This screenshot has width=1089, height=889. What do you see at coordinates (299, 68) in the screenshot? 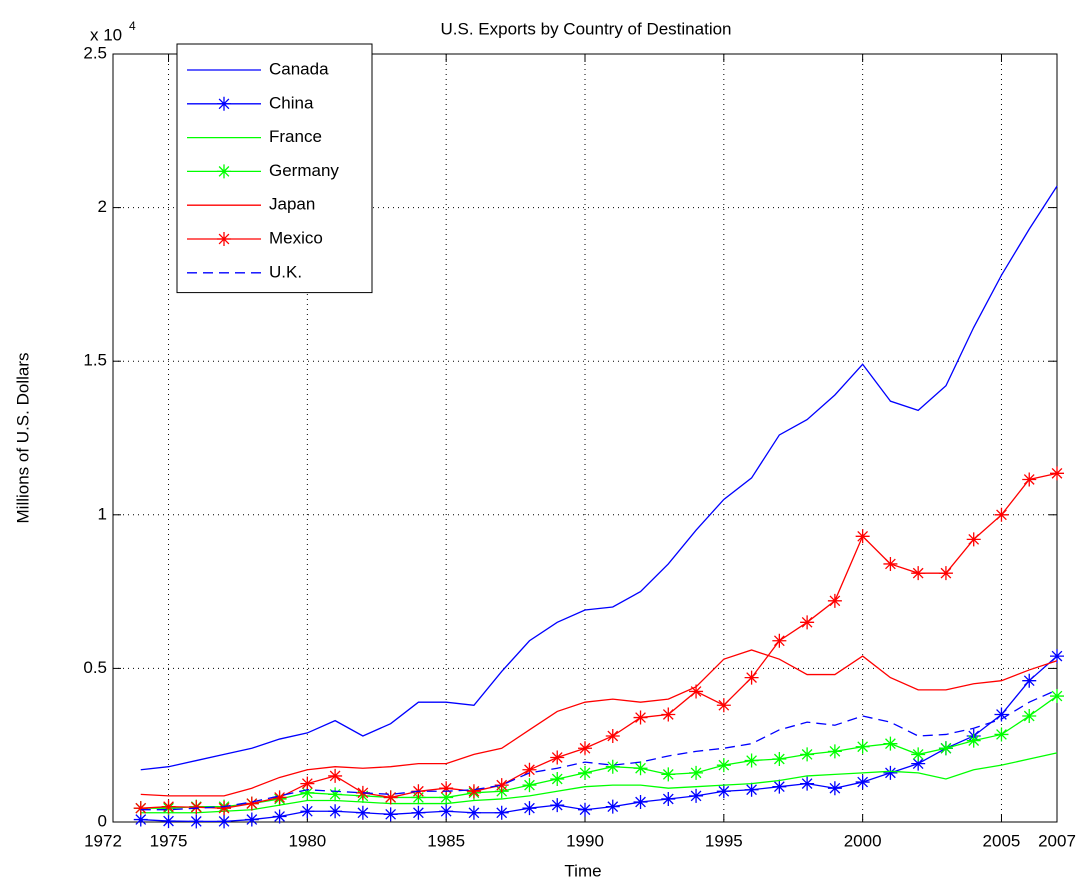
I see `legend-label: Canada` at bounding box center [299, 68].